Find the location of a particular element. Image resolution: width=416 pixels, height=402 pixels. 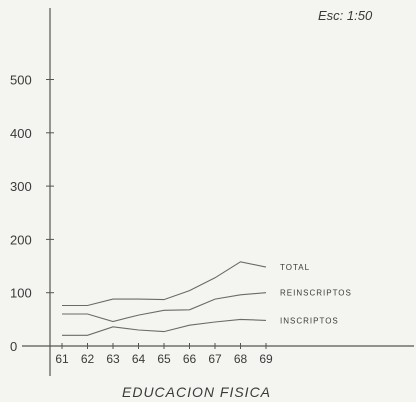

chart-title: EDUCACION FISICA is located at coordinates (196, 392).